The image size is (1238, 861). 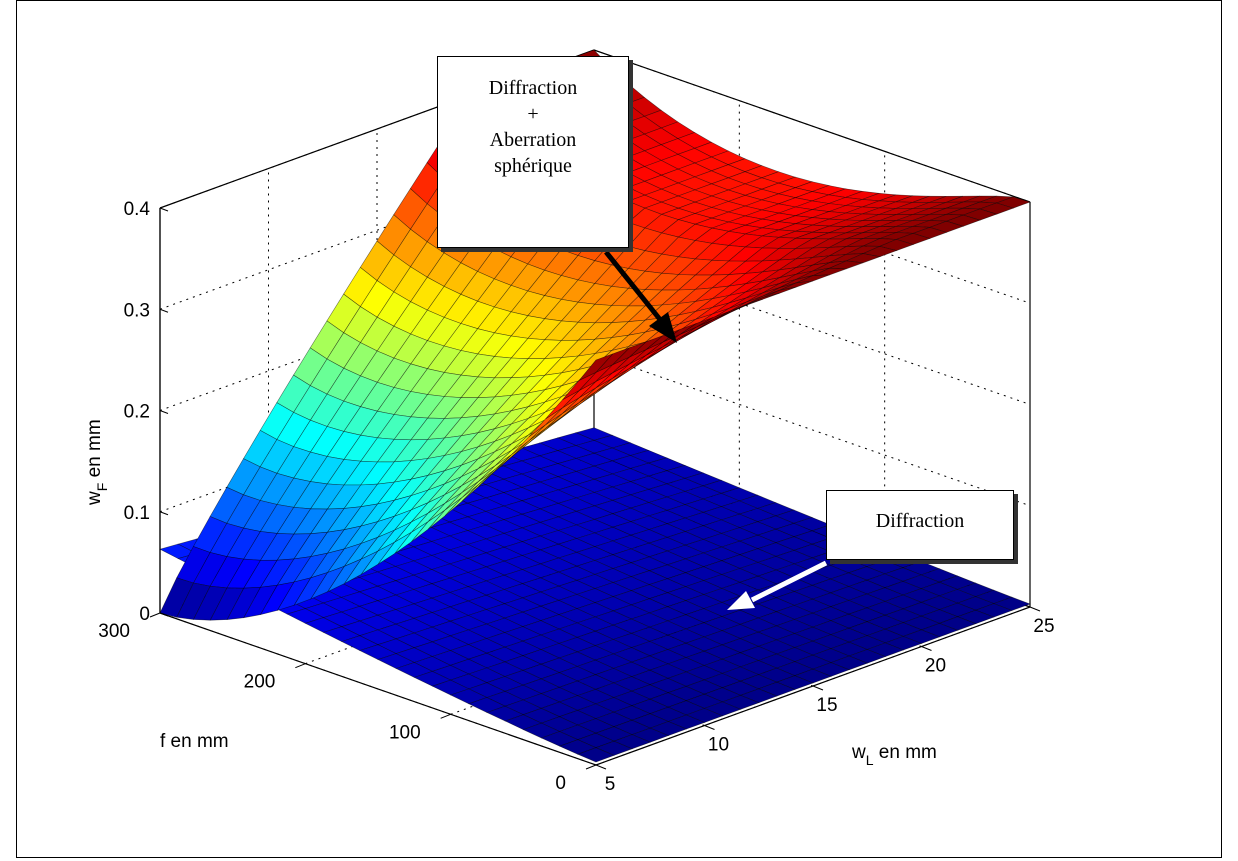 What do you see at coordinates (920, 521) in the screenshot?
I see `annotation-line-diffraction: Diffraction` at bounding box center [920, 521].